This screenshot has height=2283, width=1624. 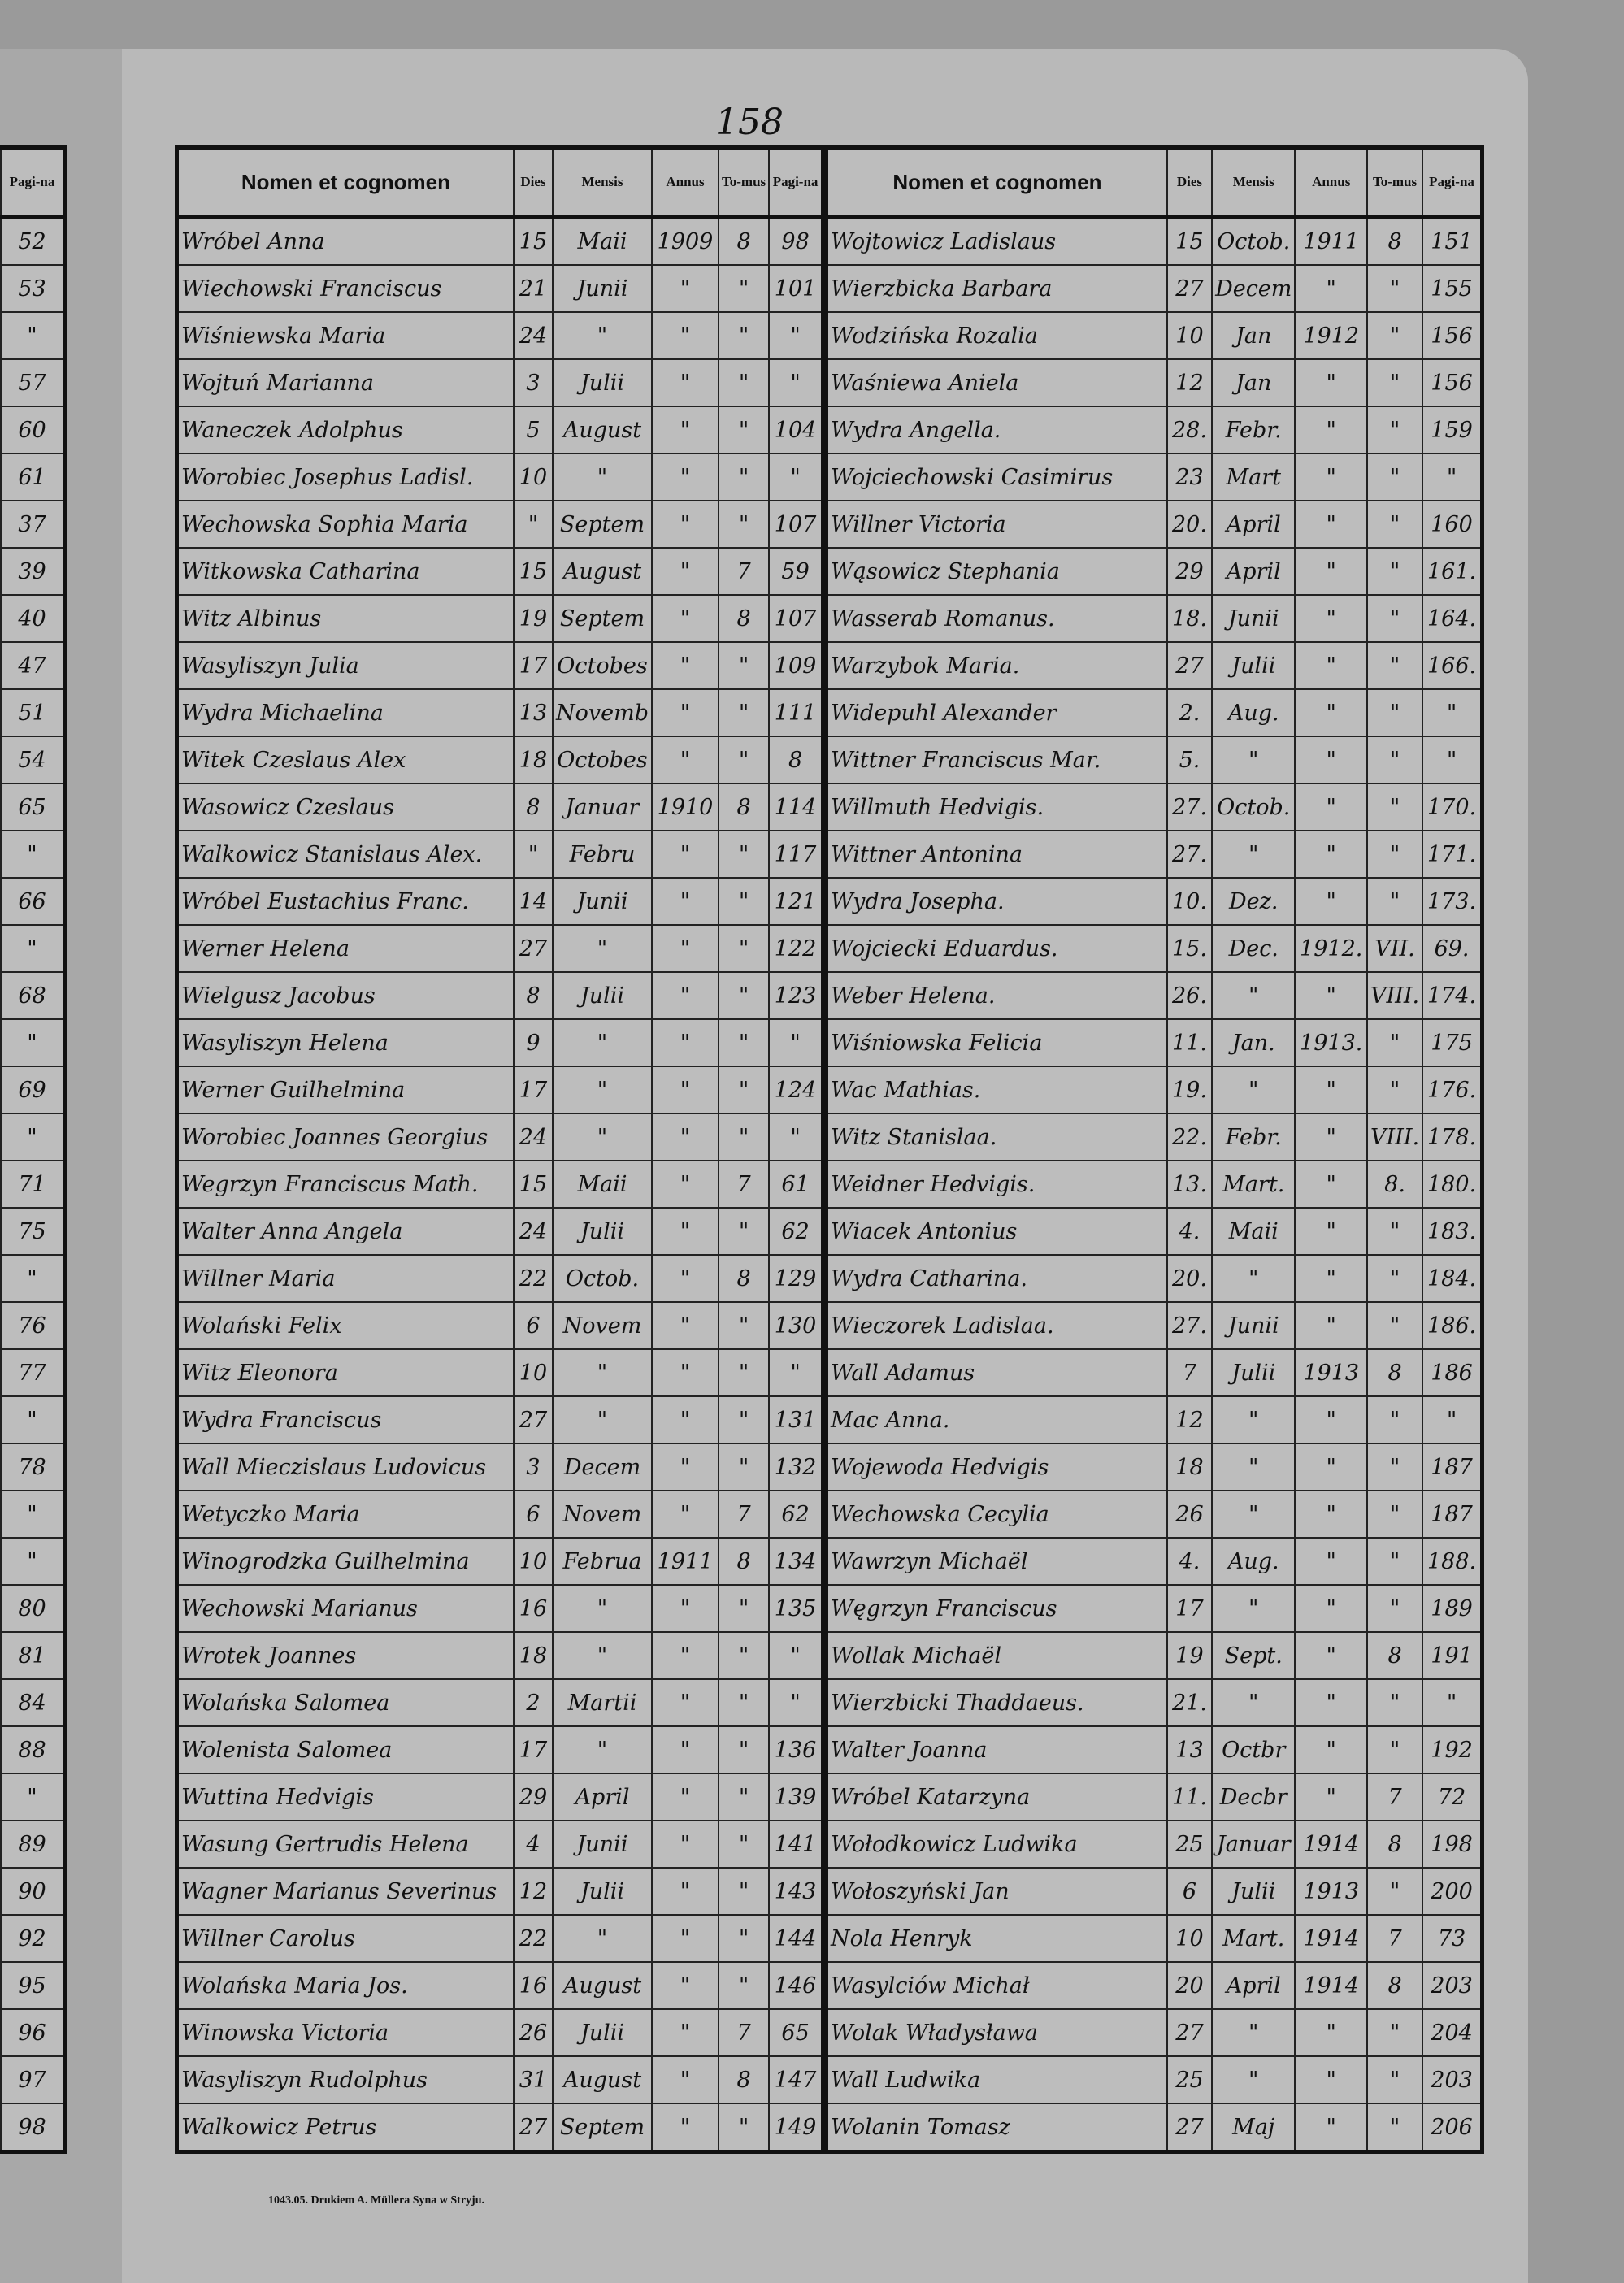 I want to click on cell-annus: 1912., so click(x=1331, y=949).